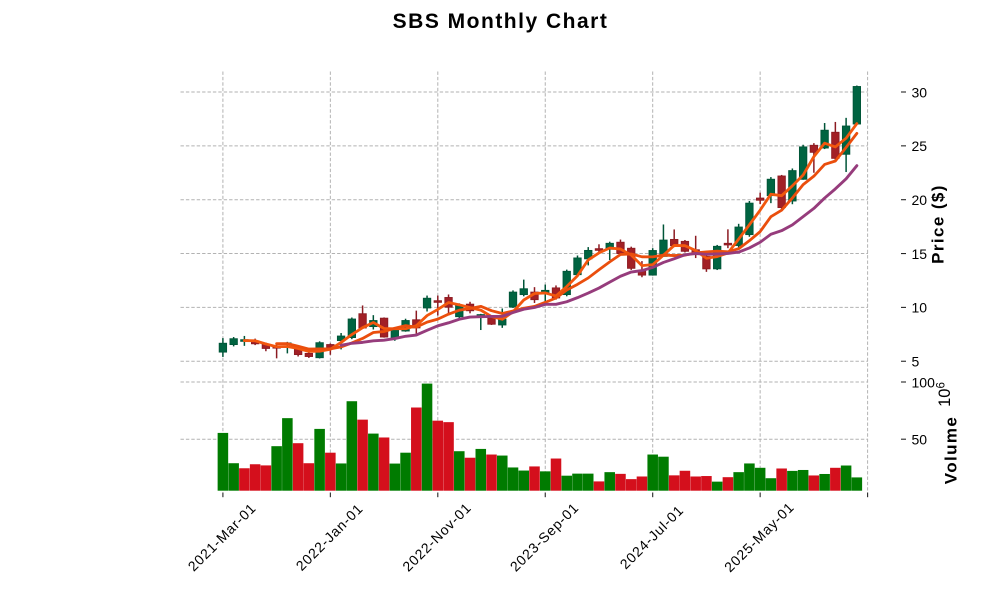 This screenshot has height=605, width=1000. What do you see at coordinates (920, 308) in the screenshot?
I see `svg-text: 10` at bounding box center [920, 308].